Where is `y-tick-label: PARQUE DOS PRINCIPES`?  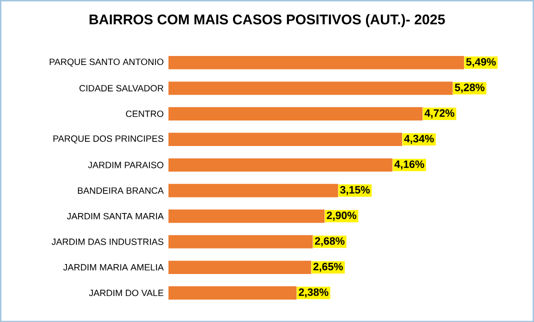 y-tick-label: PARQUE DOS PRINCIPES is located at coordinates (108, 139).